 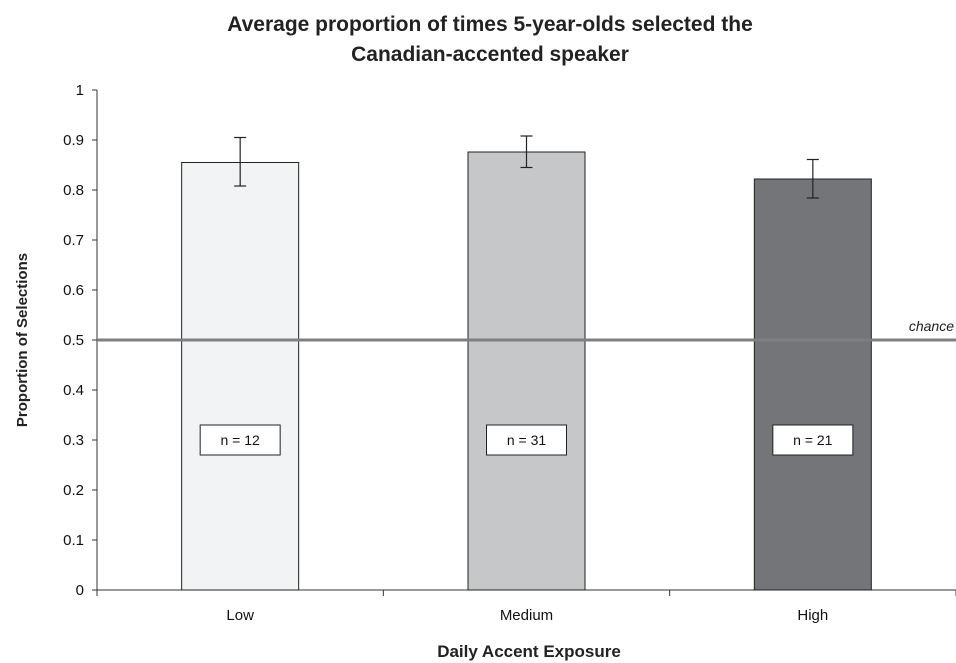 What do you see at coordinates (490, 54) in the screenshot?
I see `chart-title-line-2: Canadian-accented speaker` at bounding box center [490, 54].